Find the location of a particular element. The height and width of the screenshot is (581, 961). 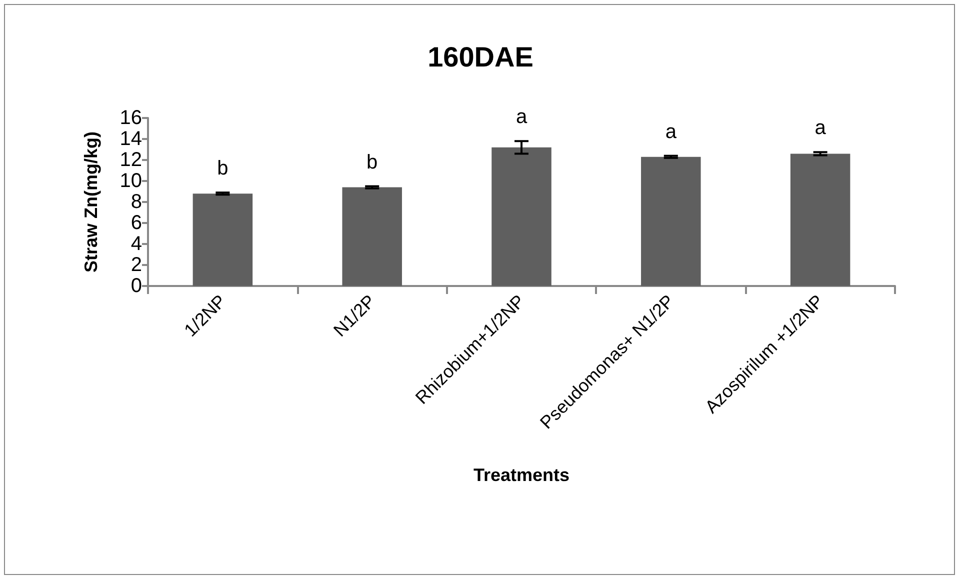

y-tick-label: 14 is located at coordinates (131, 139).